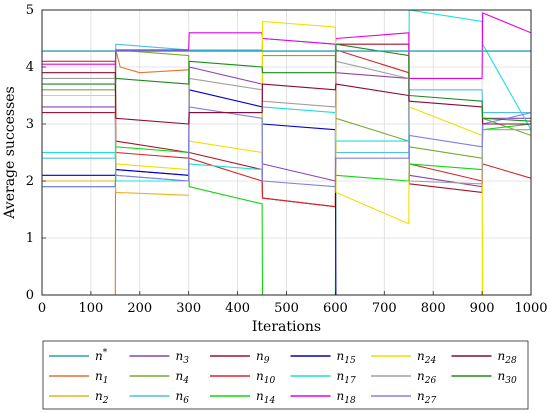 The image size is (550, 413). I want to click on legend-label: n9, so click(263, 357).